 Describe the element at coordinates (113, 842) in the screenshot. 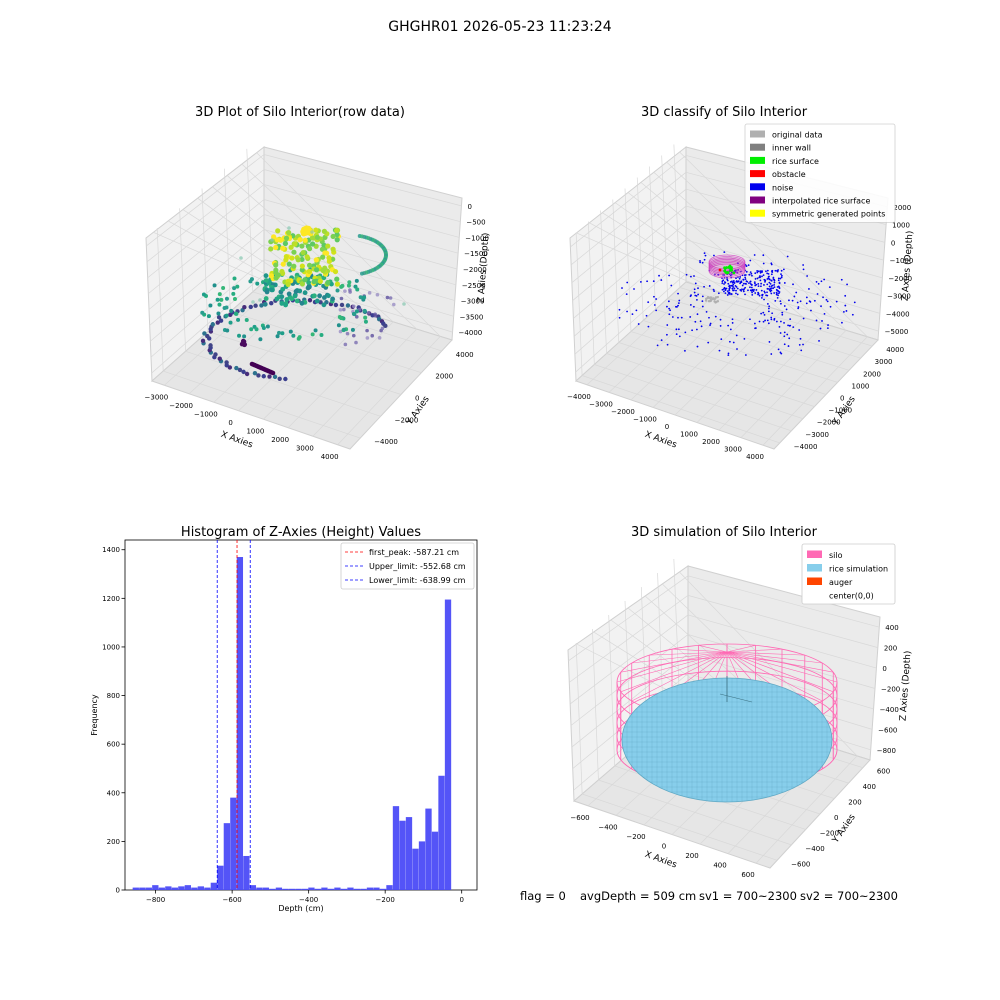

I see `y-tick-label: 200` at that location.